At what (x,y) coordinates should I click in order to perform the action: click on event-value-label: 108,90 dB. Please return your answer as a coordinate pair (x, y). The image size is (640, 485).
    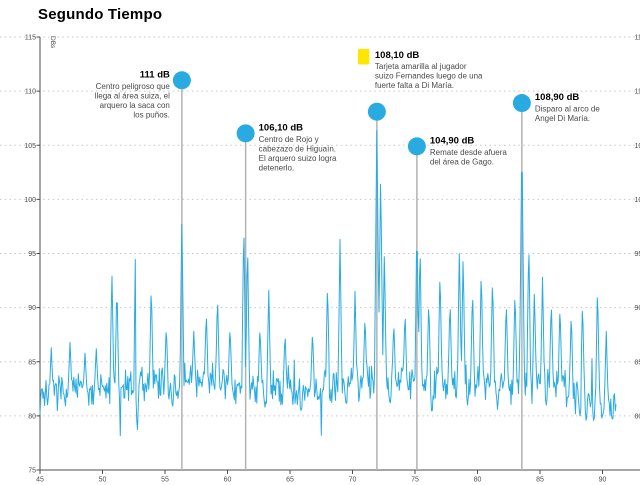
    Looking at the image, I should click on (557, 97).